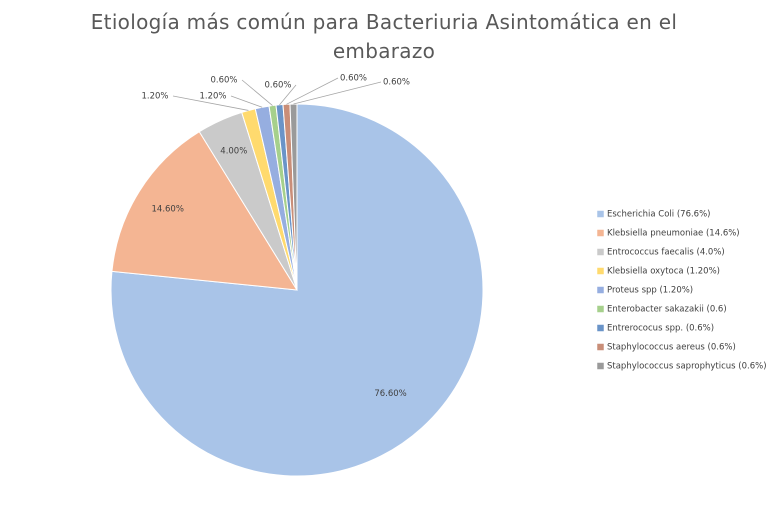 The width and height of the screenshot is (768, 517). What do you see at coordinates (667, 310) in the screenshot?
I see `legend-label: Enterobacter sakazakii (0.6)` at bounding box center [667, 310].